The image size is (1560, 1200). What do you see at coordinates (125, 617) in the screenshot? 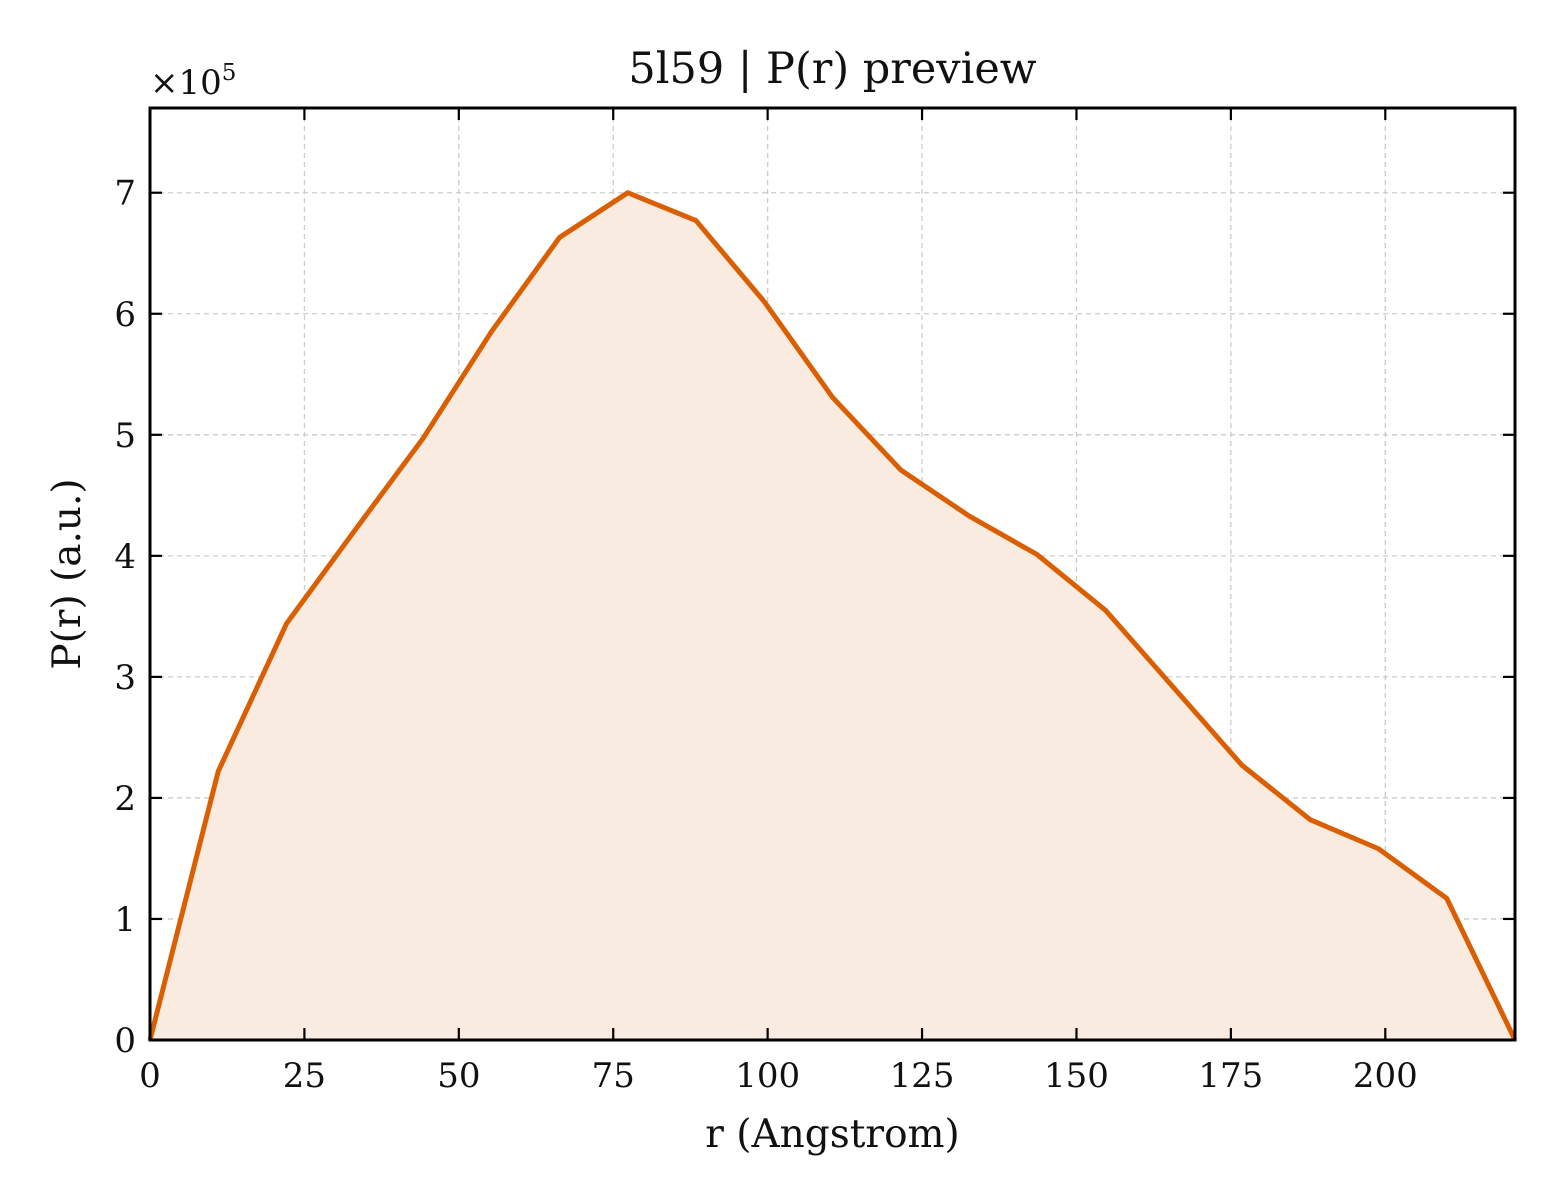
I see `y-tick-labels: 0 1 2 3 4 5 6 7` at bounding box center [125, 617].